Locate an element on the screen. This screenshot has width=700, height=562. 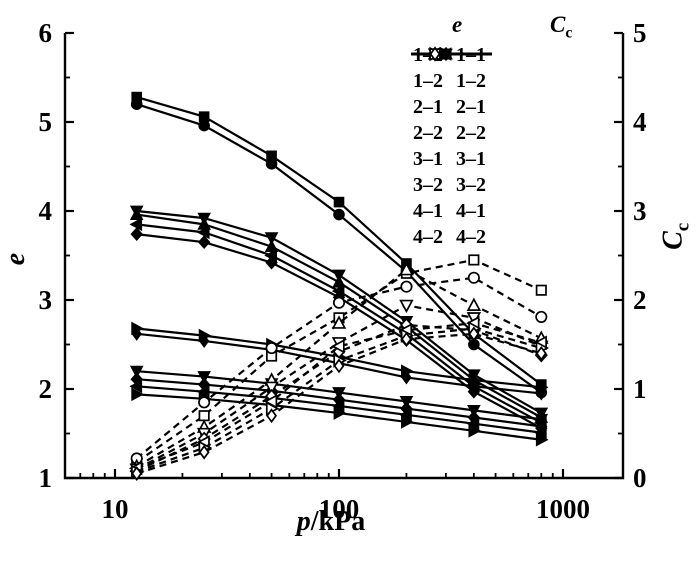
legend-cc-label-4-1: 4–1 is located at coordinates (471, 211).